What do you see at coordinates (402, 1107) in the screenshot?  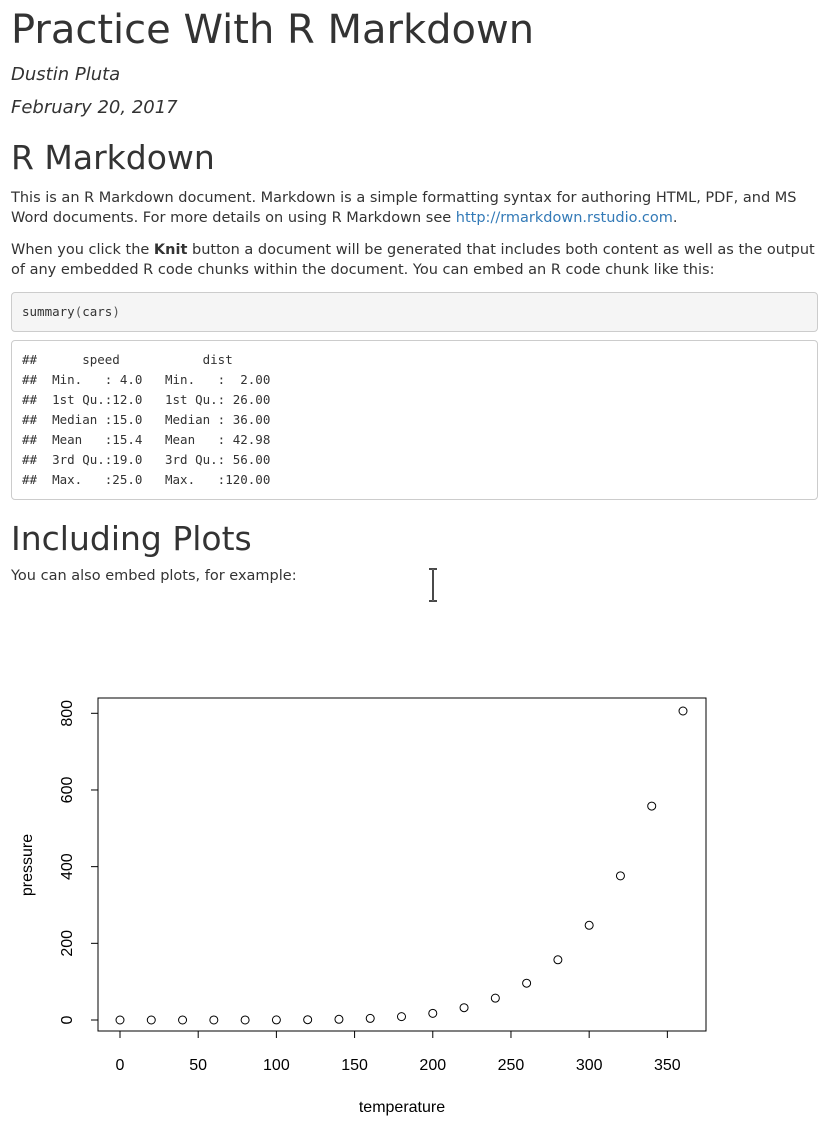 I see `x-axis-label: temperature` at bounding box center [402, 1107].